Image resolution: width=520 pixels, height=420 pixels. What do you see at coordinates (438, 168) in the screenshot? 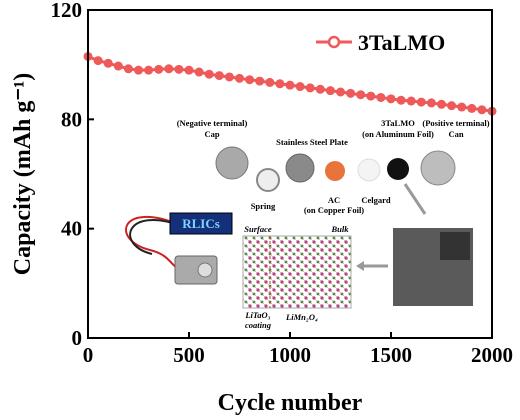
I see `can-icon` at bounding box center [438, 168].